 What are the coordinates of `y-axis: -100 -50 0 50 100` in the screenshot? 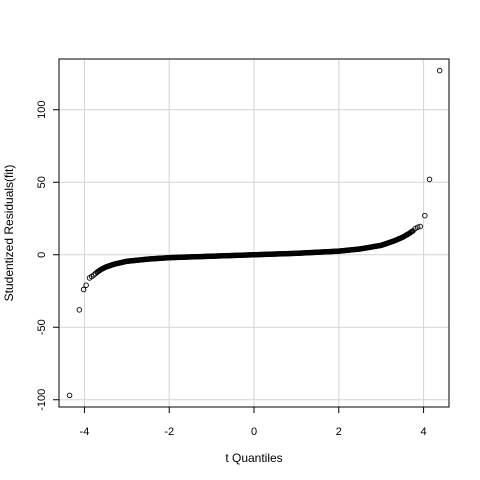 It's located at (47, 256).